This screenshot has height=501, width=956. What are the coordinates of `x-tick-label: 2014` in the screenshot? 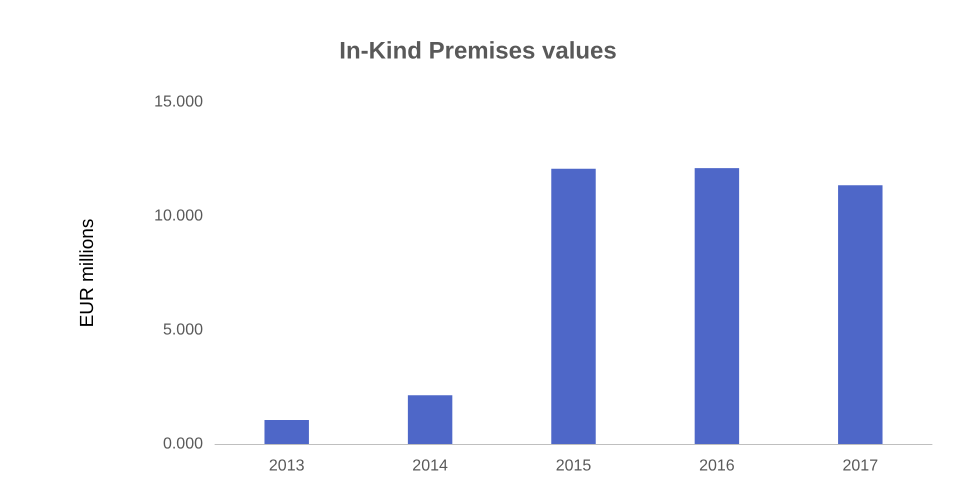 It's located at (430, 466).